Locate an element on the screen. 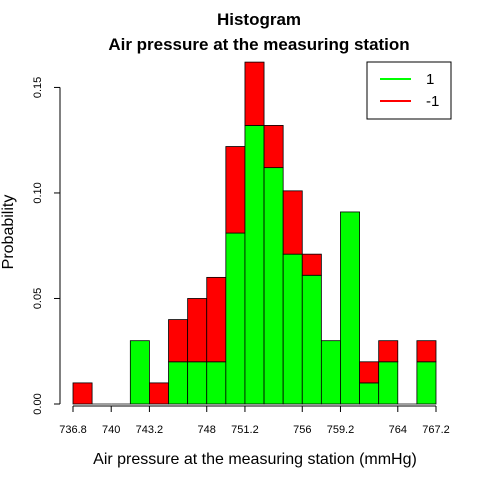 This screenshot has width=480, height=480. y-axis: 0.00 0.05 0.10 0.15 is located at coordinates (46, 246).